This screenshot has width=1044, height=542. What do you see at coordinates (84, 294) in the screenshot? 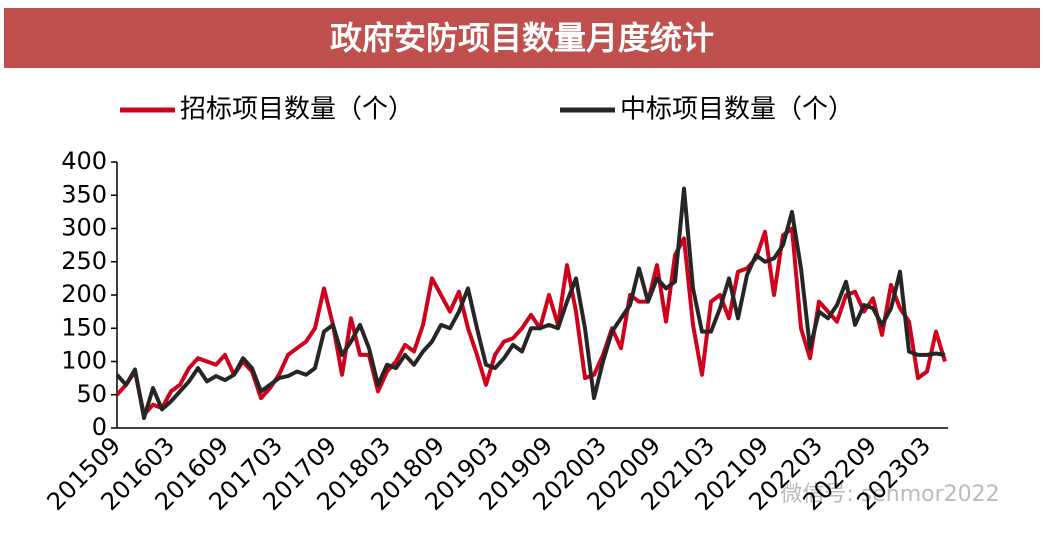
I see `y-tick-label: 200` at bounding box center [84, 294].